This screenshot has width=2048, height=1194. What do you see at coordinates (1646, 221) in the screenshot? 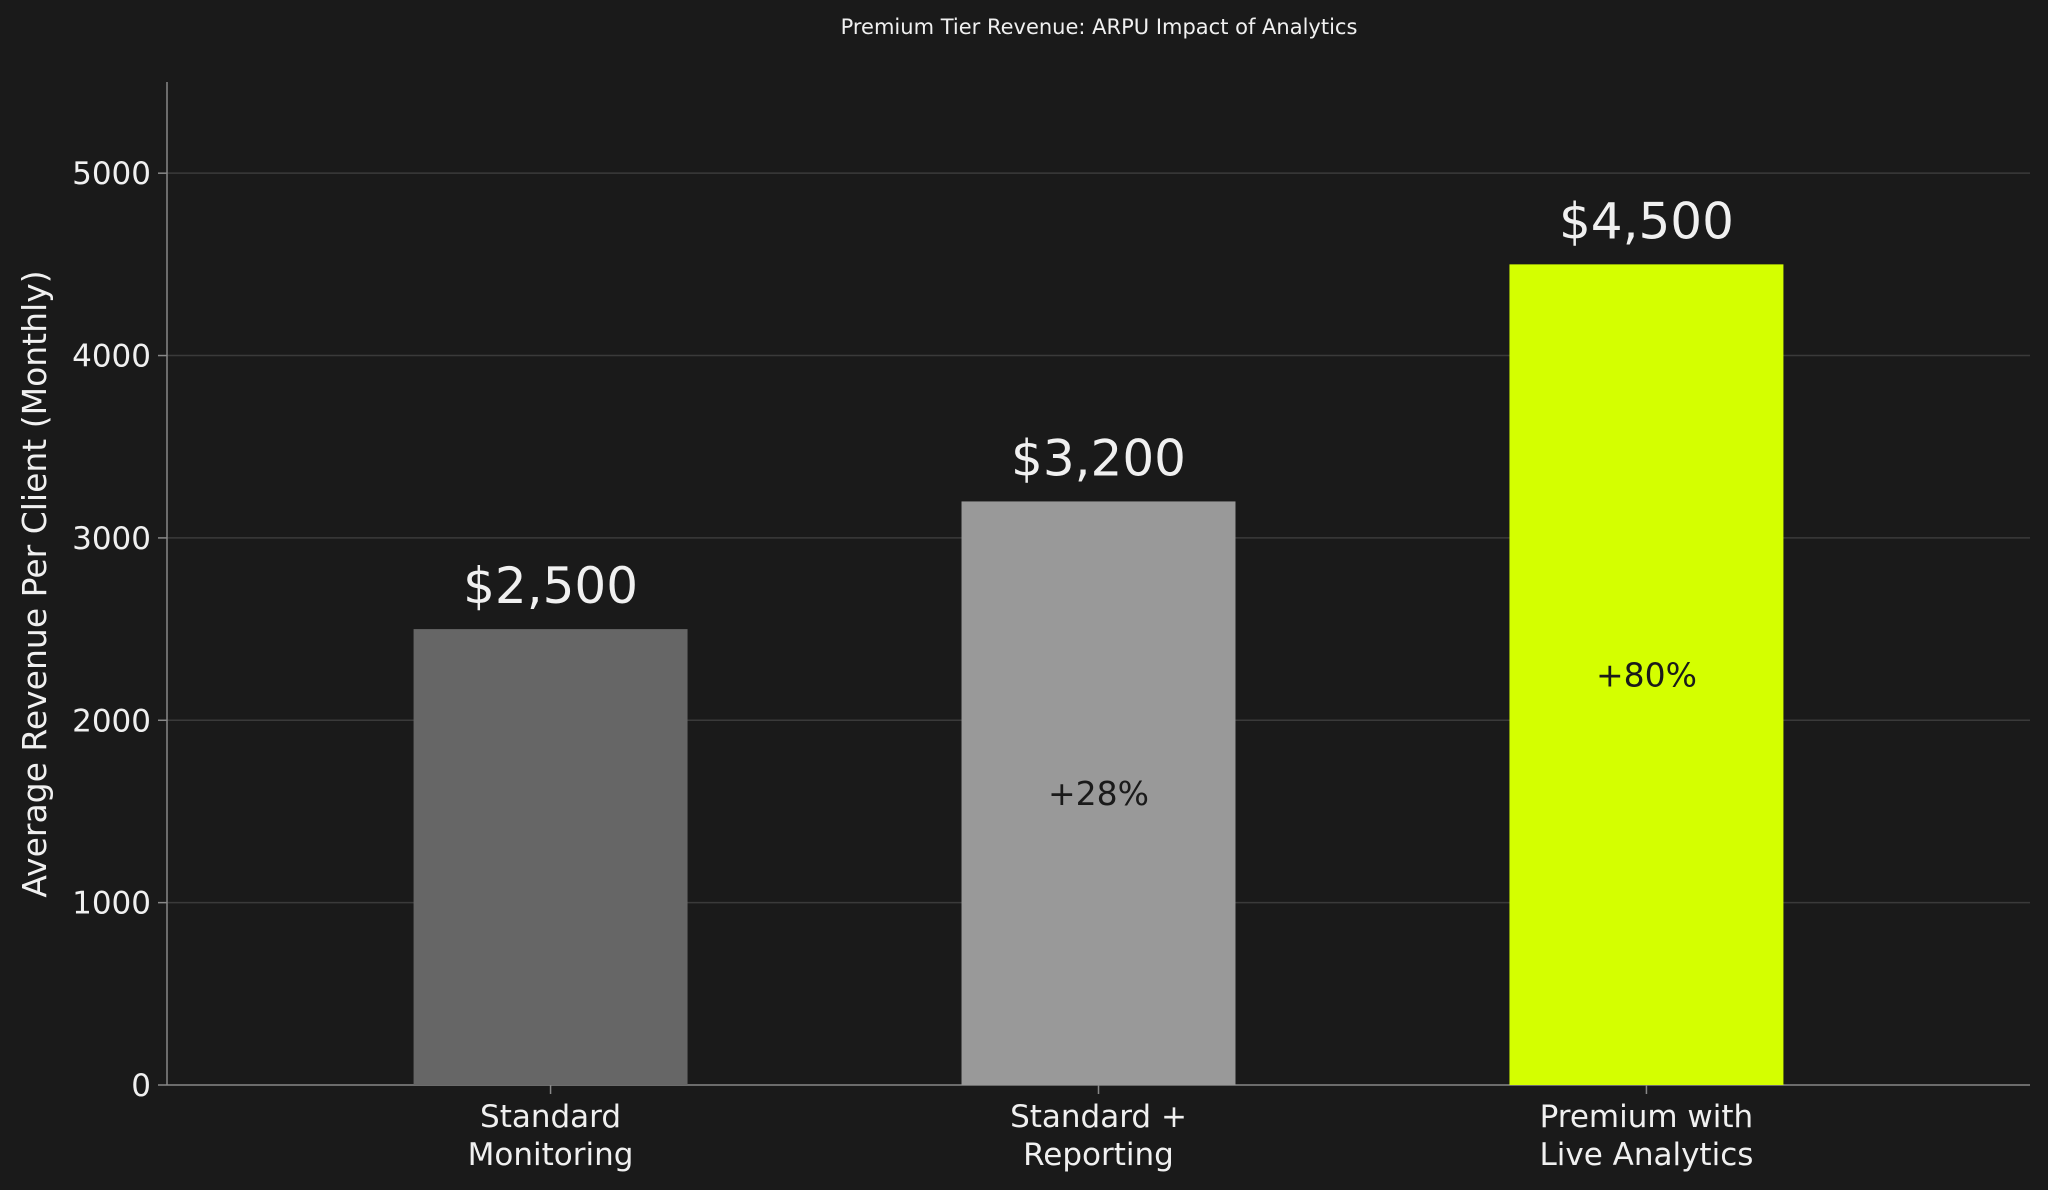
I see `value-label: $4,500` at bounding box center [1646, 221].